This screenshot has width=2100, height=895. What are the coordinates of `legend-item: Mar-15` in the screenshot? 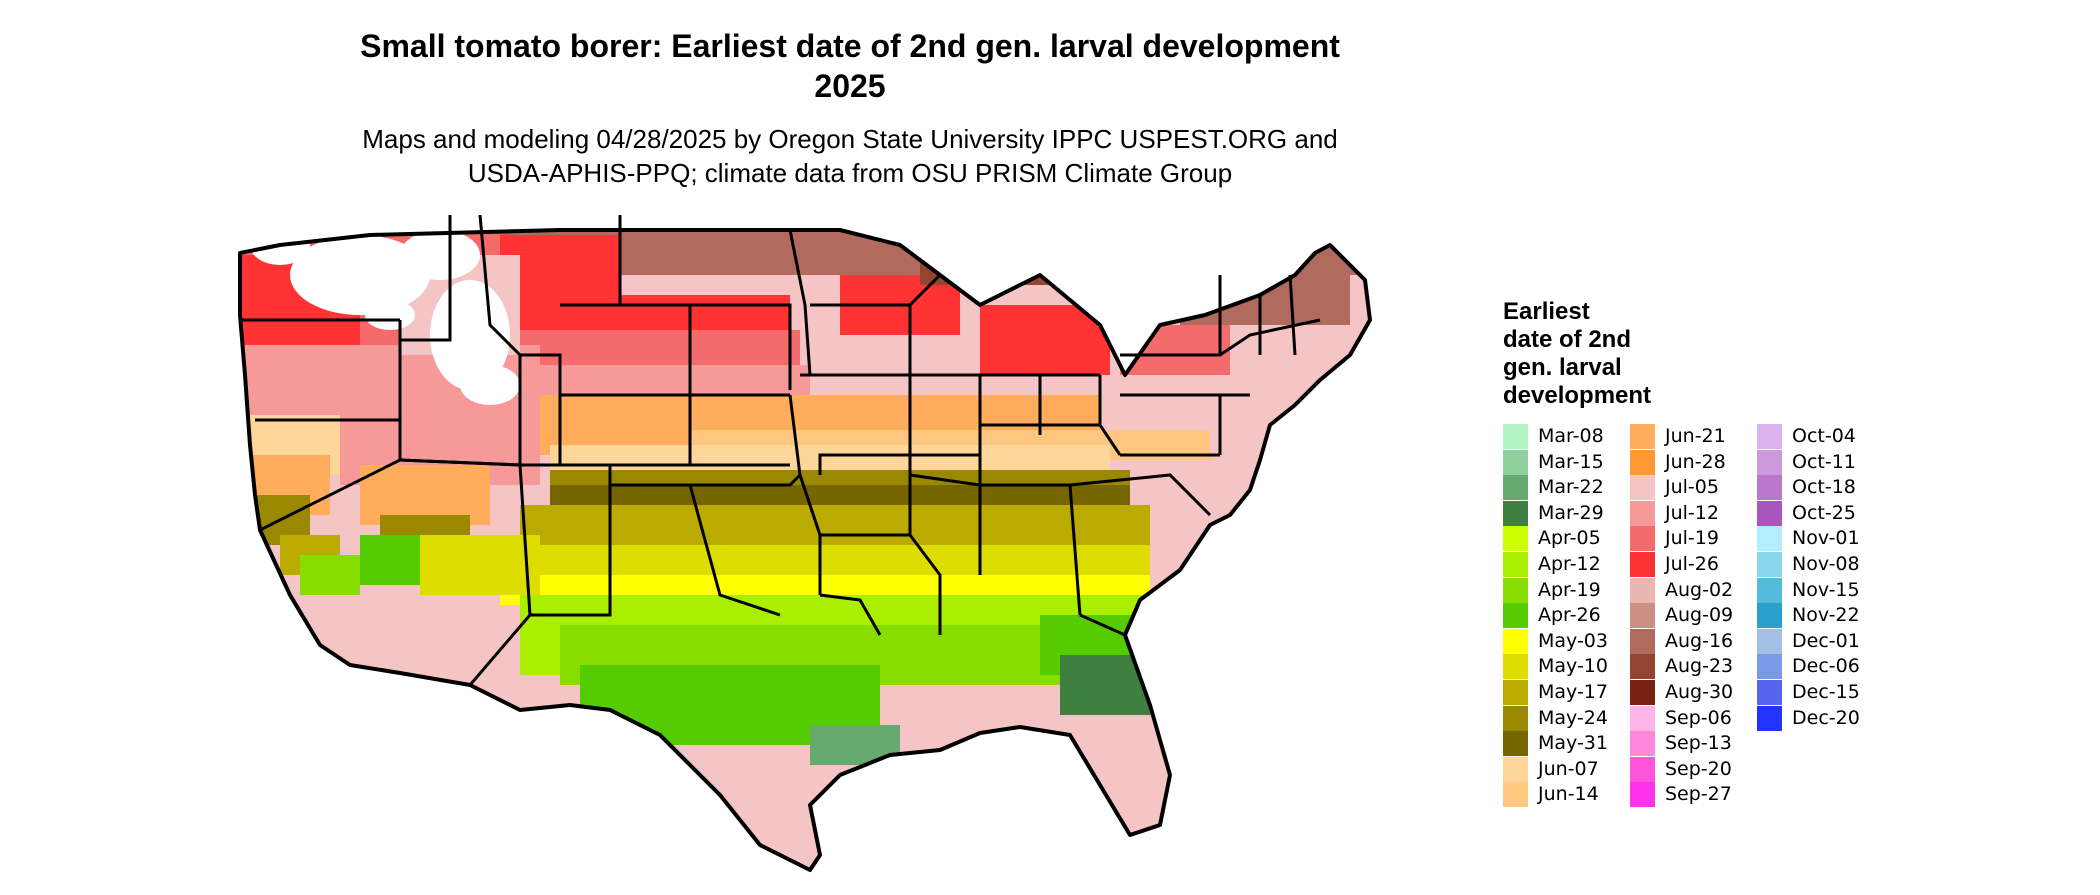 It's located at (1573, 462).